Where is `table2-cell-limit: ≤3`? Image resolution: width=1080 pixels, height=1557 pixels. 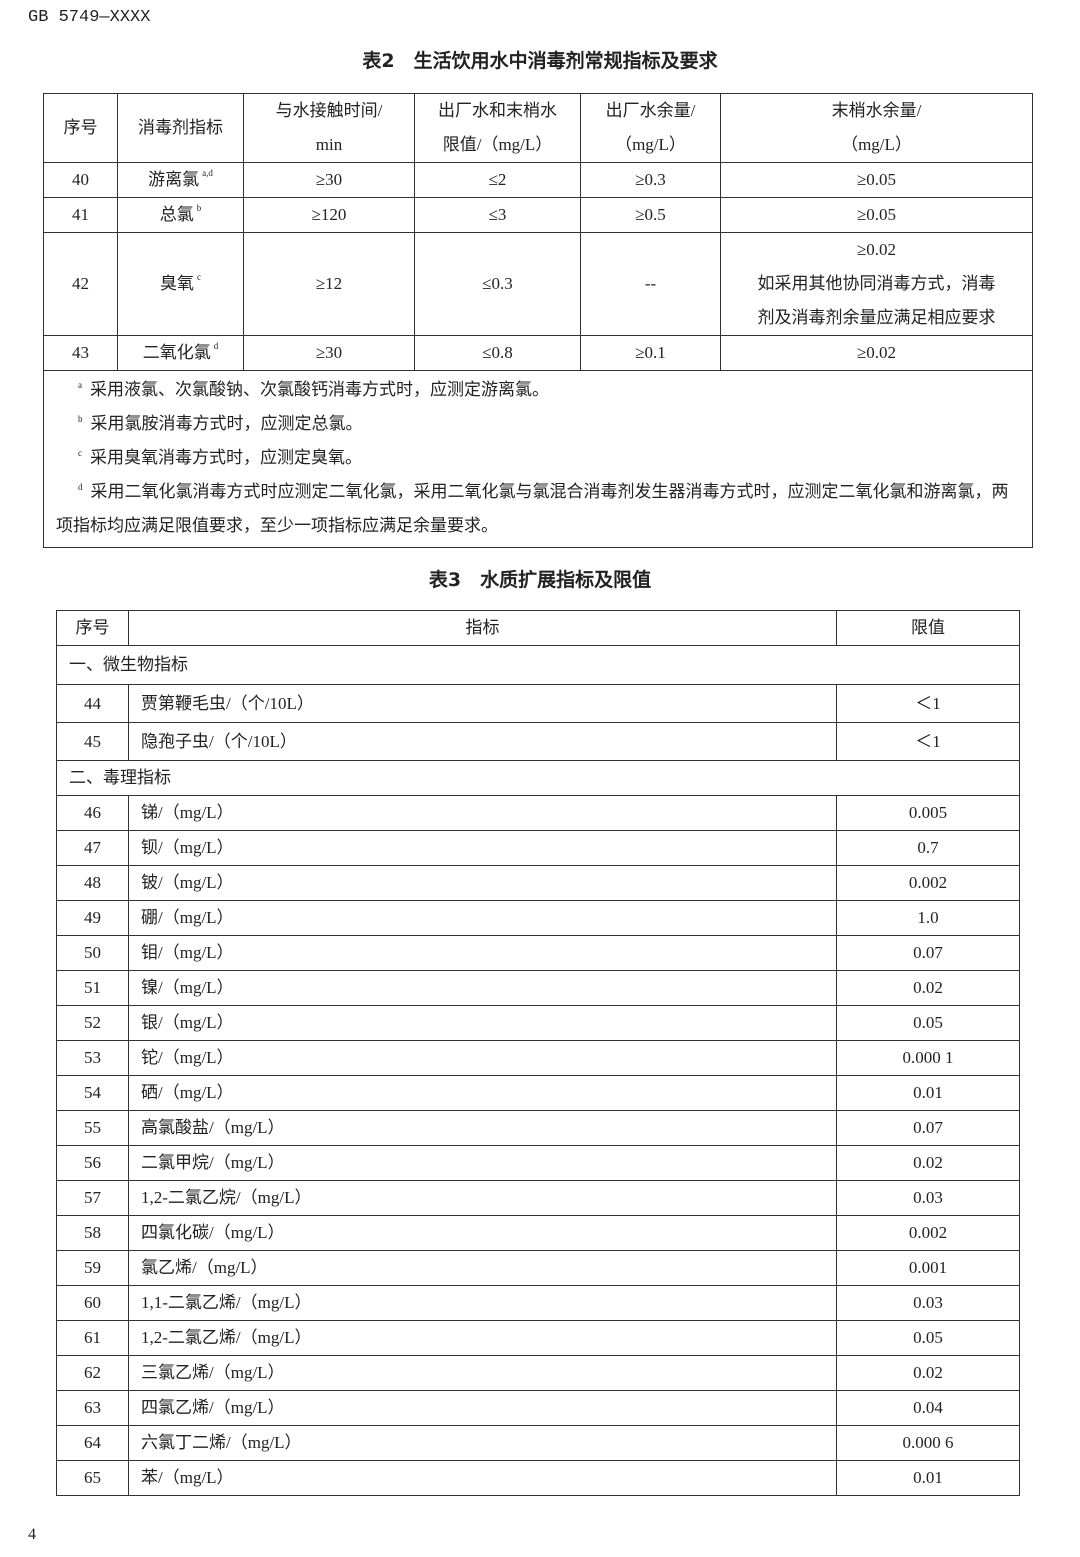
table2-cell-limit: ≤3 is located at coordinates (497, 215).